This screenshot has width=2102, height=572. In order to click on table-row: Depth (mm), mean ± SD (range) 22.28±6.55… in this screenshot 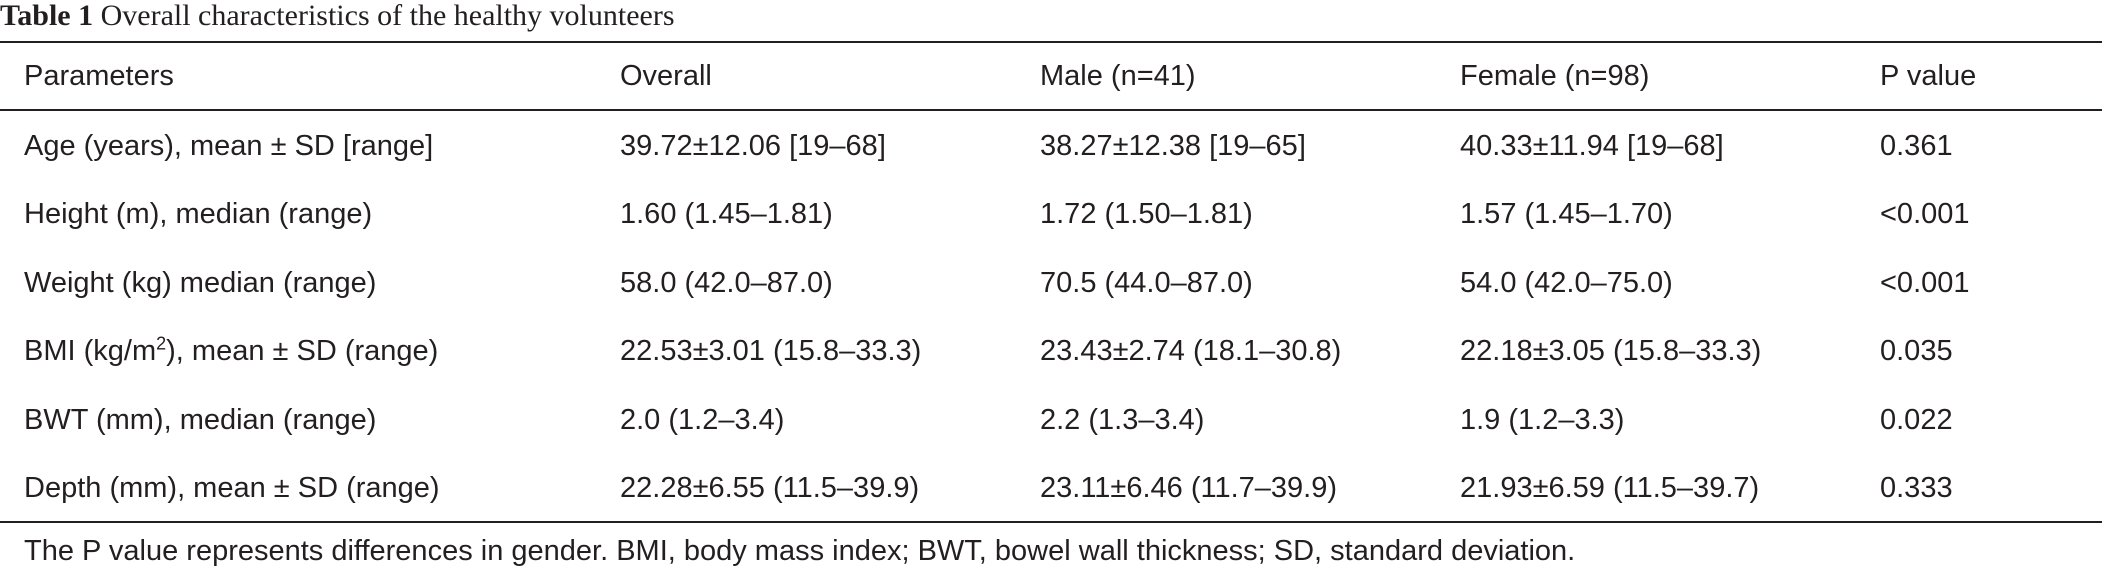, I will do `click(1051, 488)`.